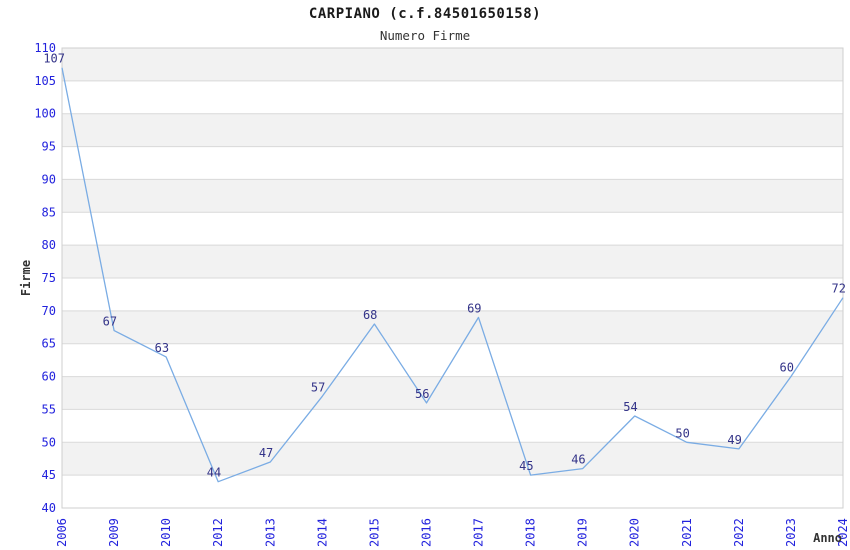  Describe the element at coordinates (479, 532) in the screenshot. I see `x-tick-label: 2017` at that location.